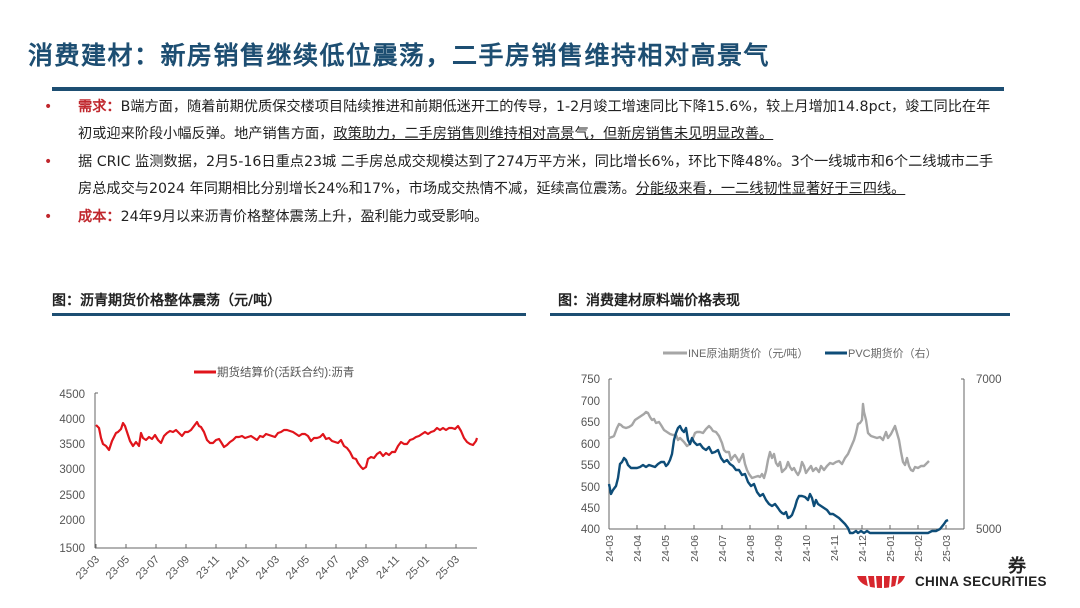 This screenshot has width=1080, height=608. I want to click on asphalt-y-axis: 4500 4000 3500 3000 2500 2000 1500, so click(72, 472).